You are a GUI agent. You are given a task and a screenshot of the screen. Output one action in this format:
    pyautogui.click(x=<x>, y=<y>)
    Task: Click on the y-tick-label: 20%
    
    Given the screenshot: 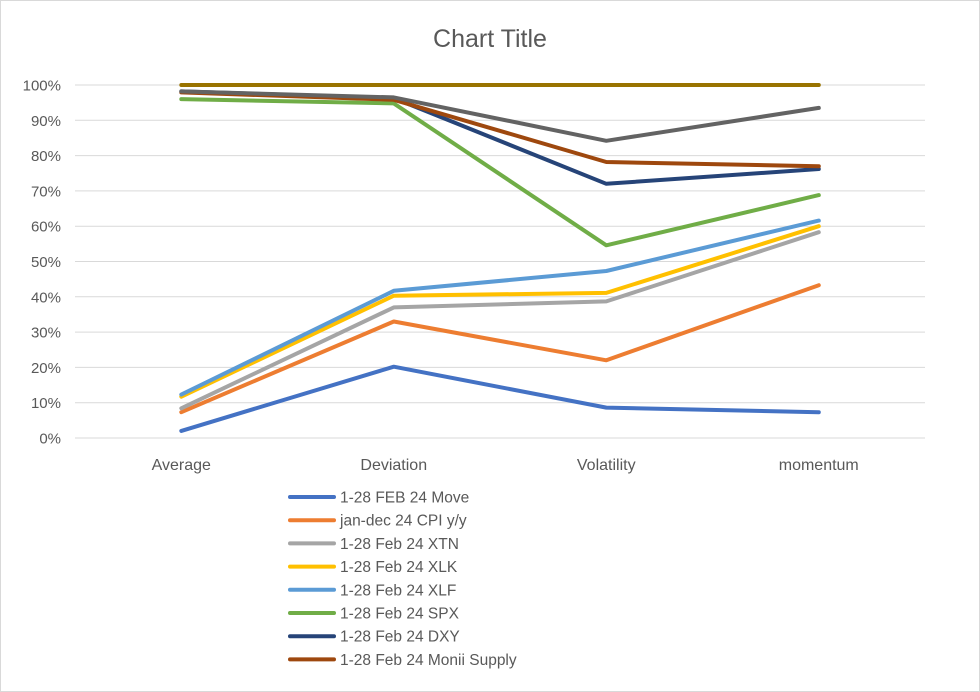 What is the action you would take?
    pyautogui.click(x=46, y=368)
    